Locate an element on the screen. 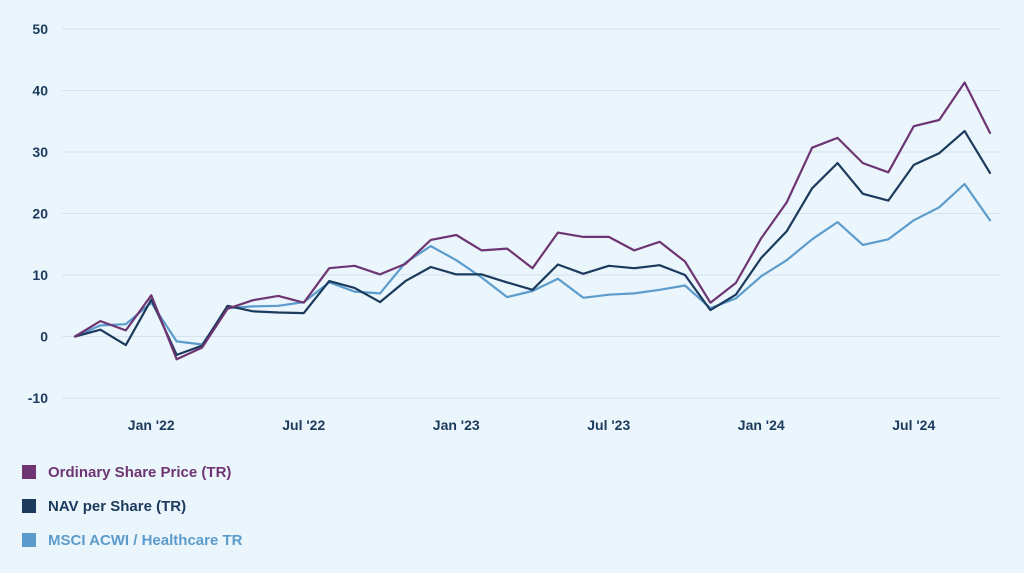 This screenshot has height=573, width=1024. y-tick-label: 40 is located at coordinates (40, 91).